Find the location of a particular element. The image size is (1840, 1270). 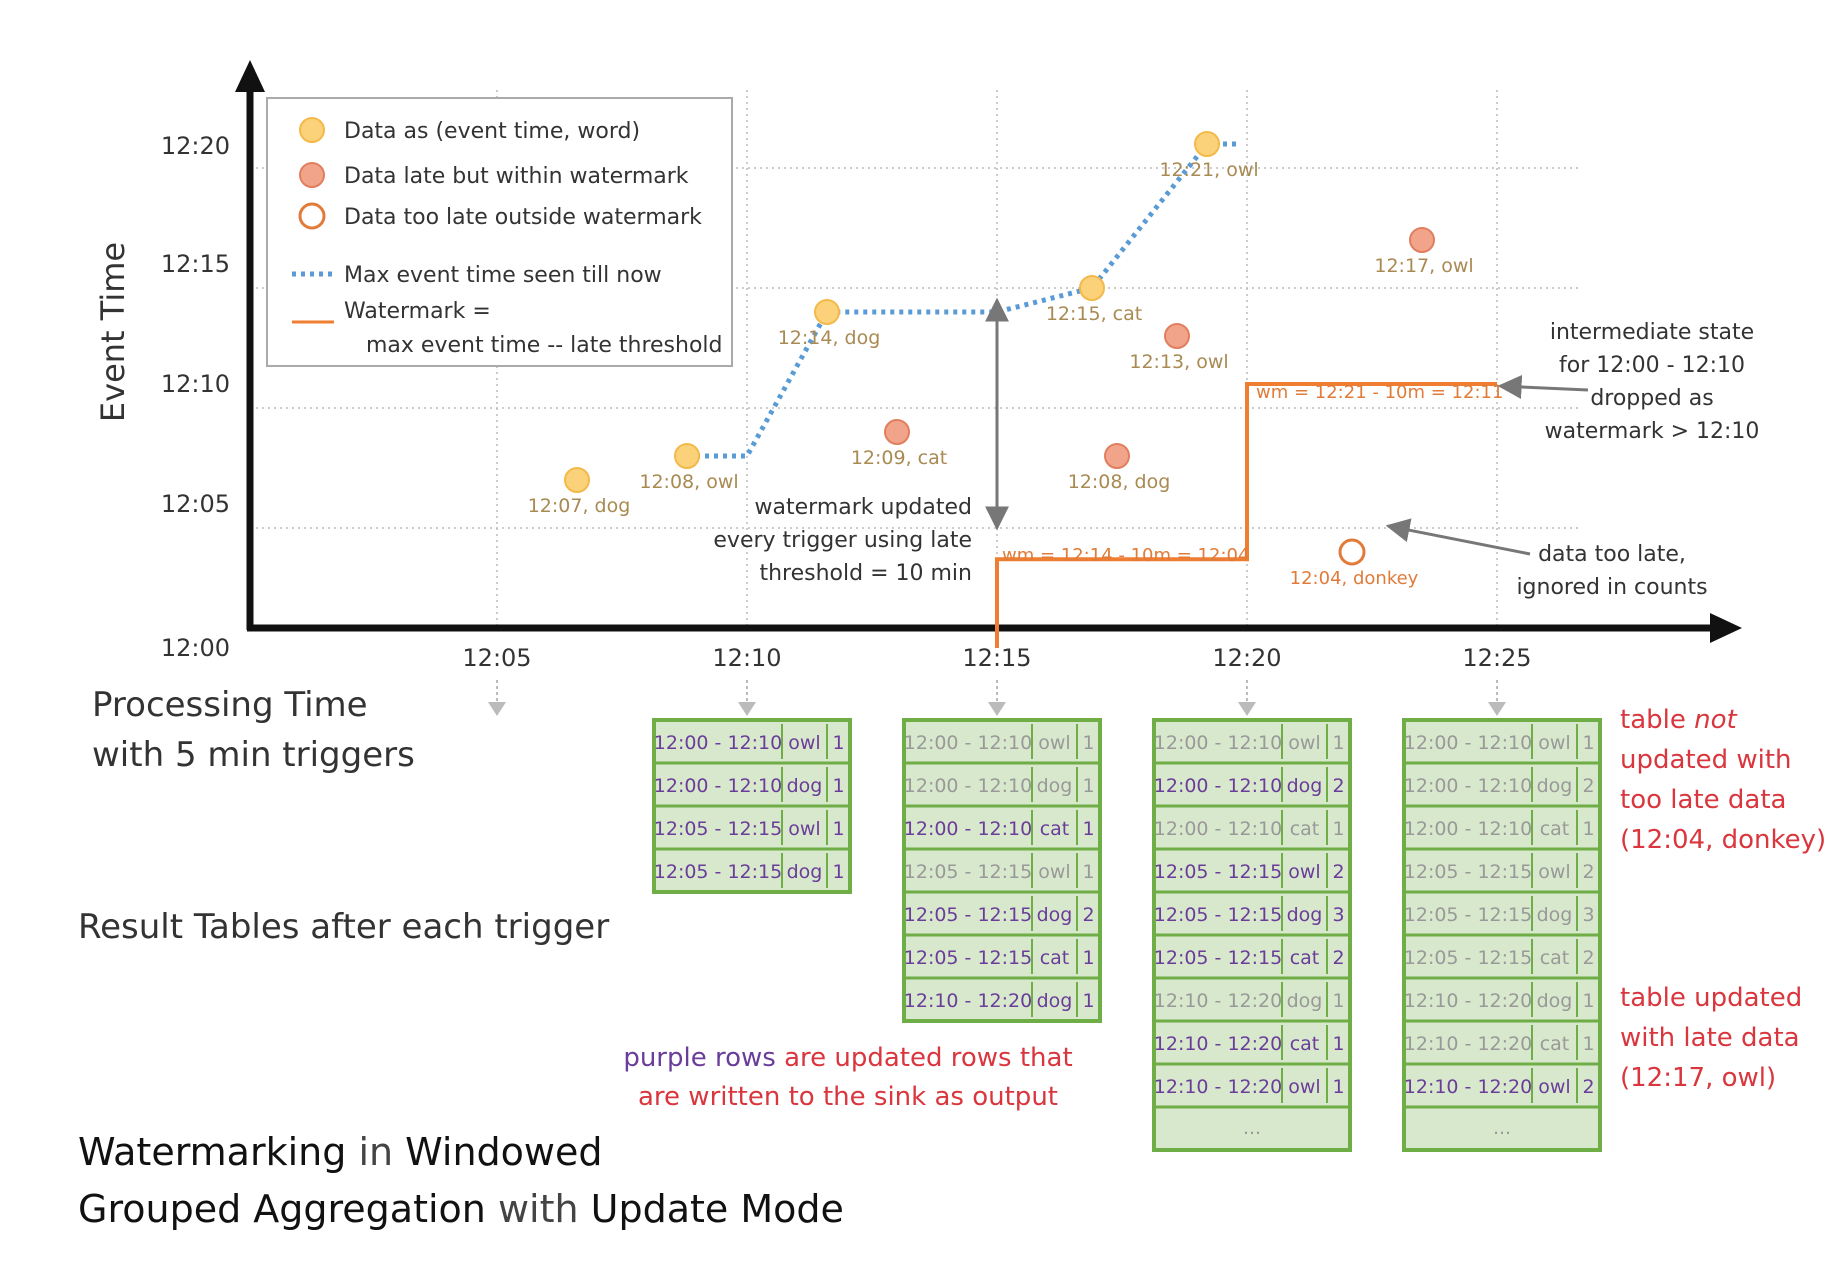

data-point-label: 12:04, donkey is located at coordinates (1354, 578).